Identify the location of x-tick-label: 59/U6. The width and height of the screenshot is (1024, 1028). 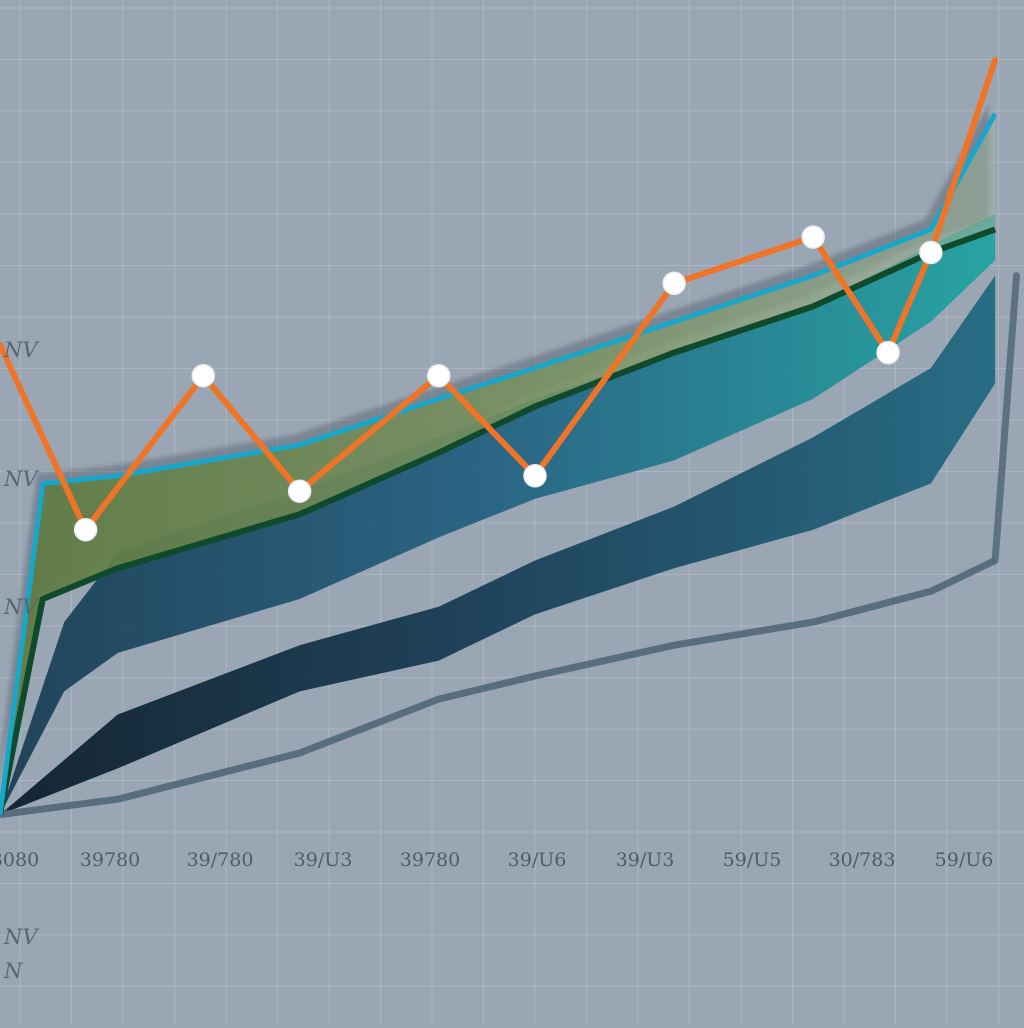
(964, 860).